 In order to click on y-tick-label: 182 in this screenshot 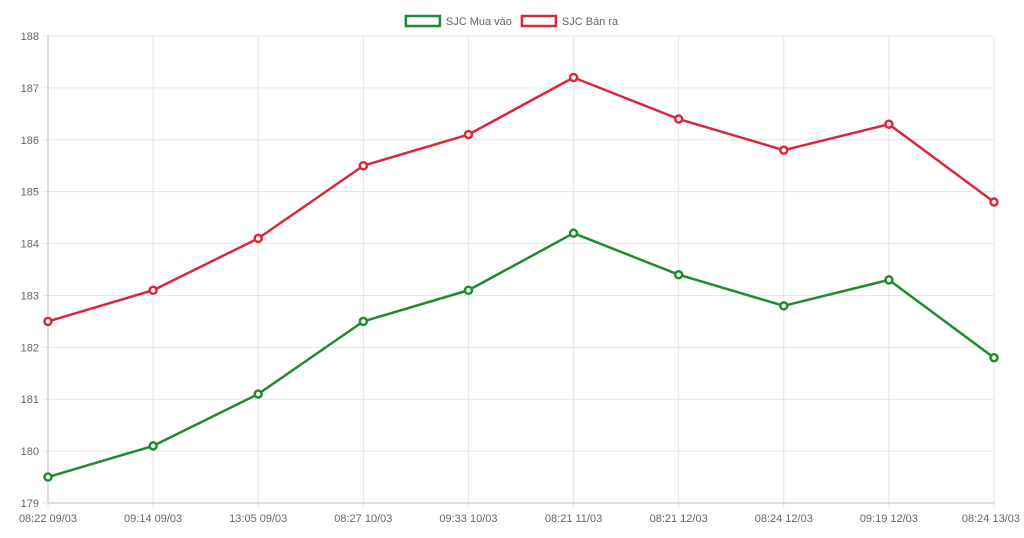, I will do `click(30, 348)`.